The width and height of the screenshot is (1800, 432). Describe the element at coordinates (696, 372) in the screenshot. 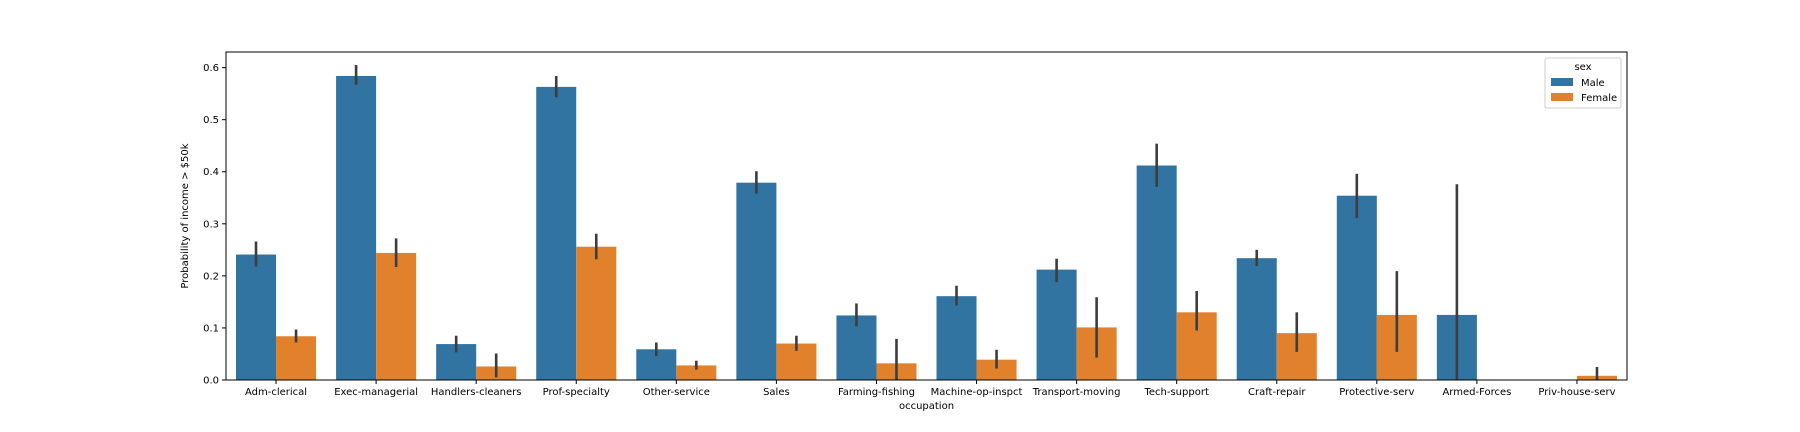

I see `bar-female-other-service` at that location.